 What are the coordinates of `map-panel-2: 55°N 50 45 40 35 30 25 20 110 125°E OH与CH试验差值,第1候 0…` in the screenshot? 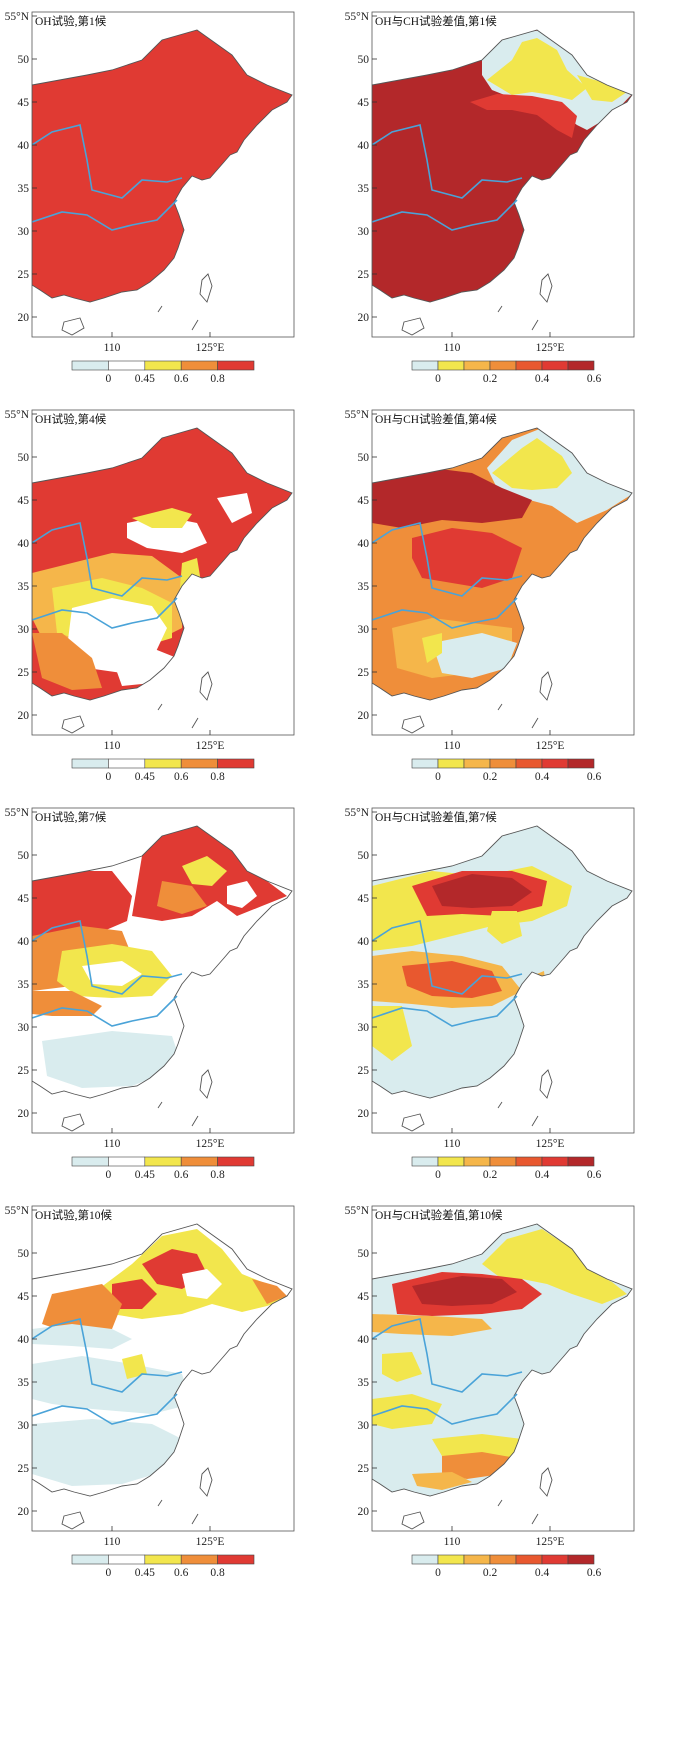 It's located at (490, 198).